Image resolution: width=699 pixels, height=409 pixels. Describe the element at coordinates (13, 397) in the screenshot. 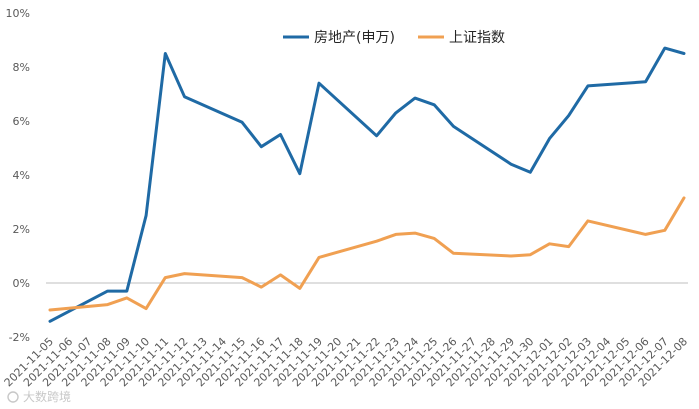

I see `watermark-icon` at that location.